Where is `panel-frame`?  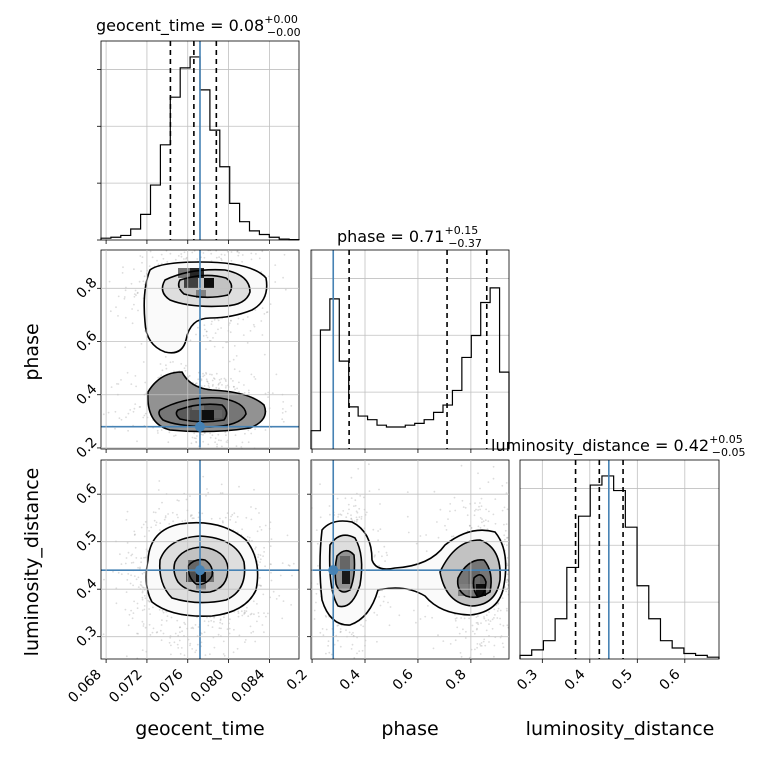
panel-frame is located at coordinates (410, 559).